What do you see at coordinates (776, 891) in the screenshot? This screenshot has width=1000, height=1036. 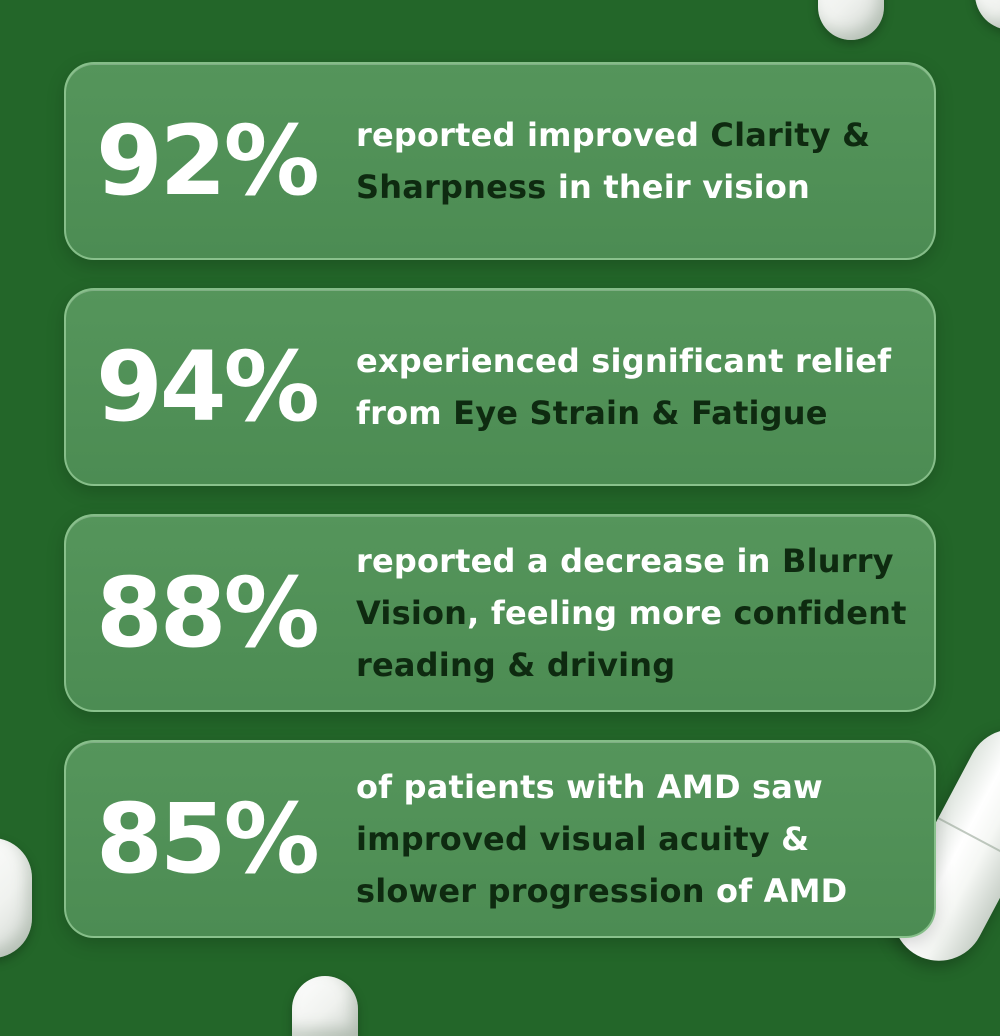 I see `stat-text: of AMD` at bounding box center [776, 891].